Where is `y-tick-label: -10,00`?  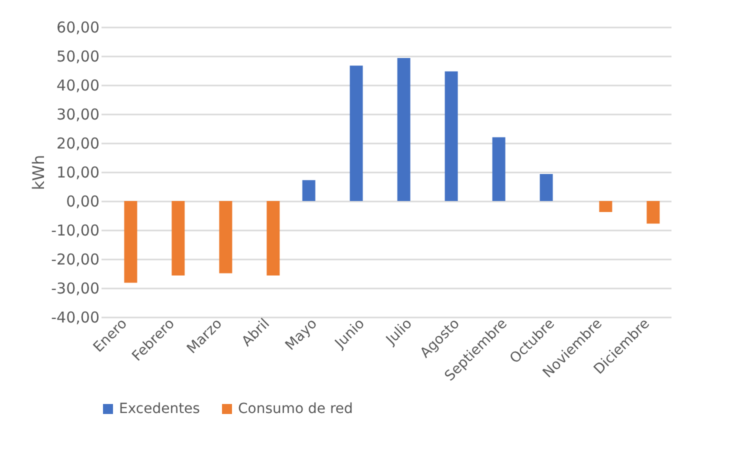 y-tick-label: -10,00 is located at coordinates (75, 231).